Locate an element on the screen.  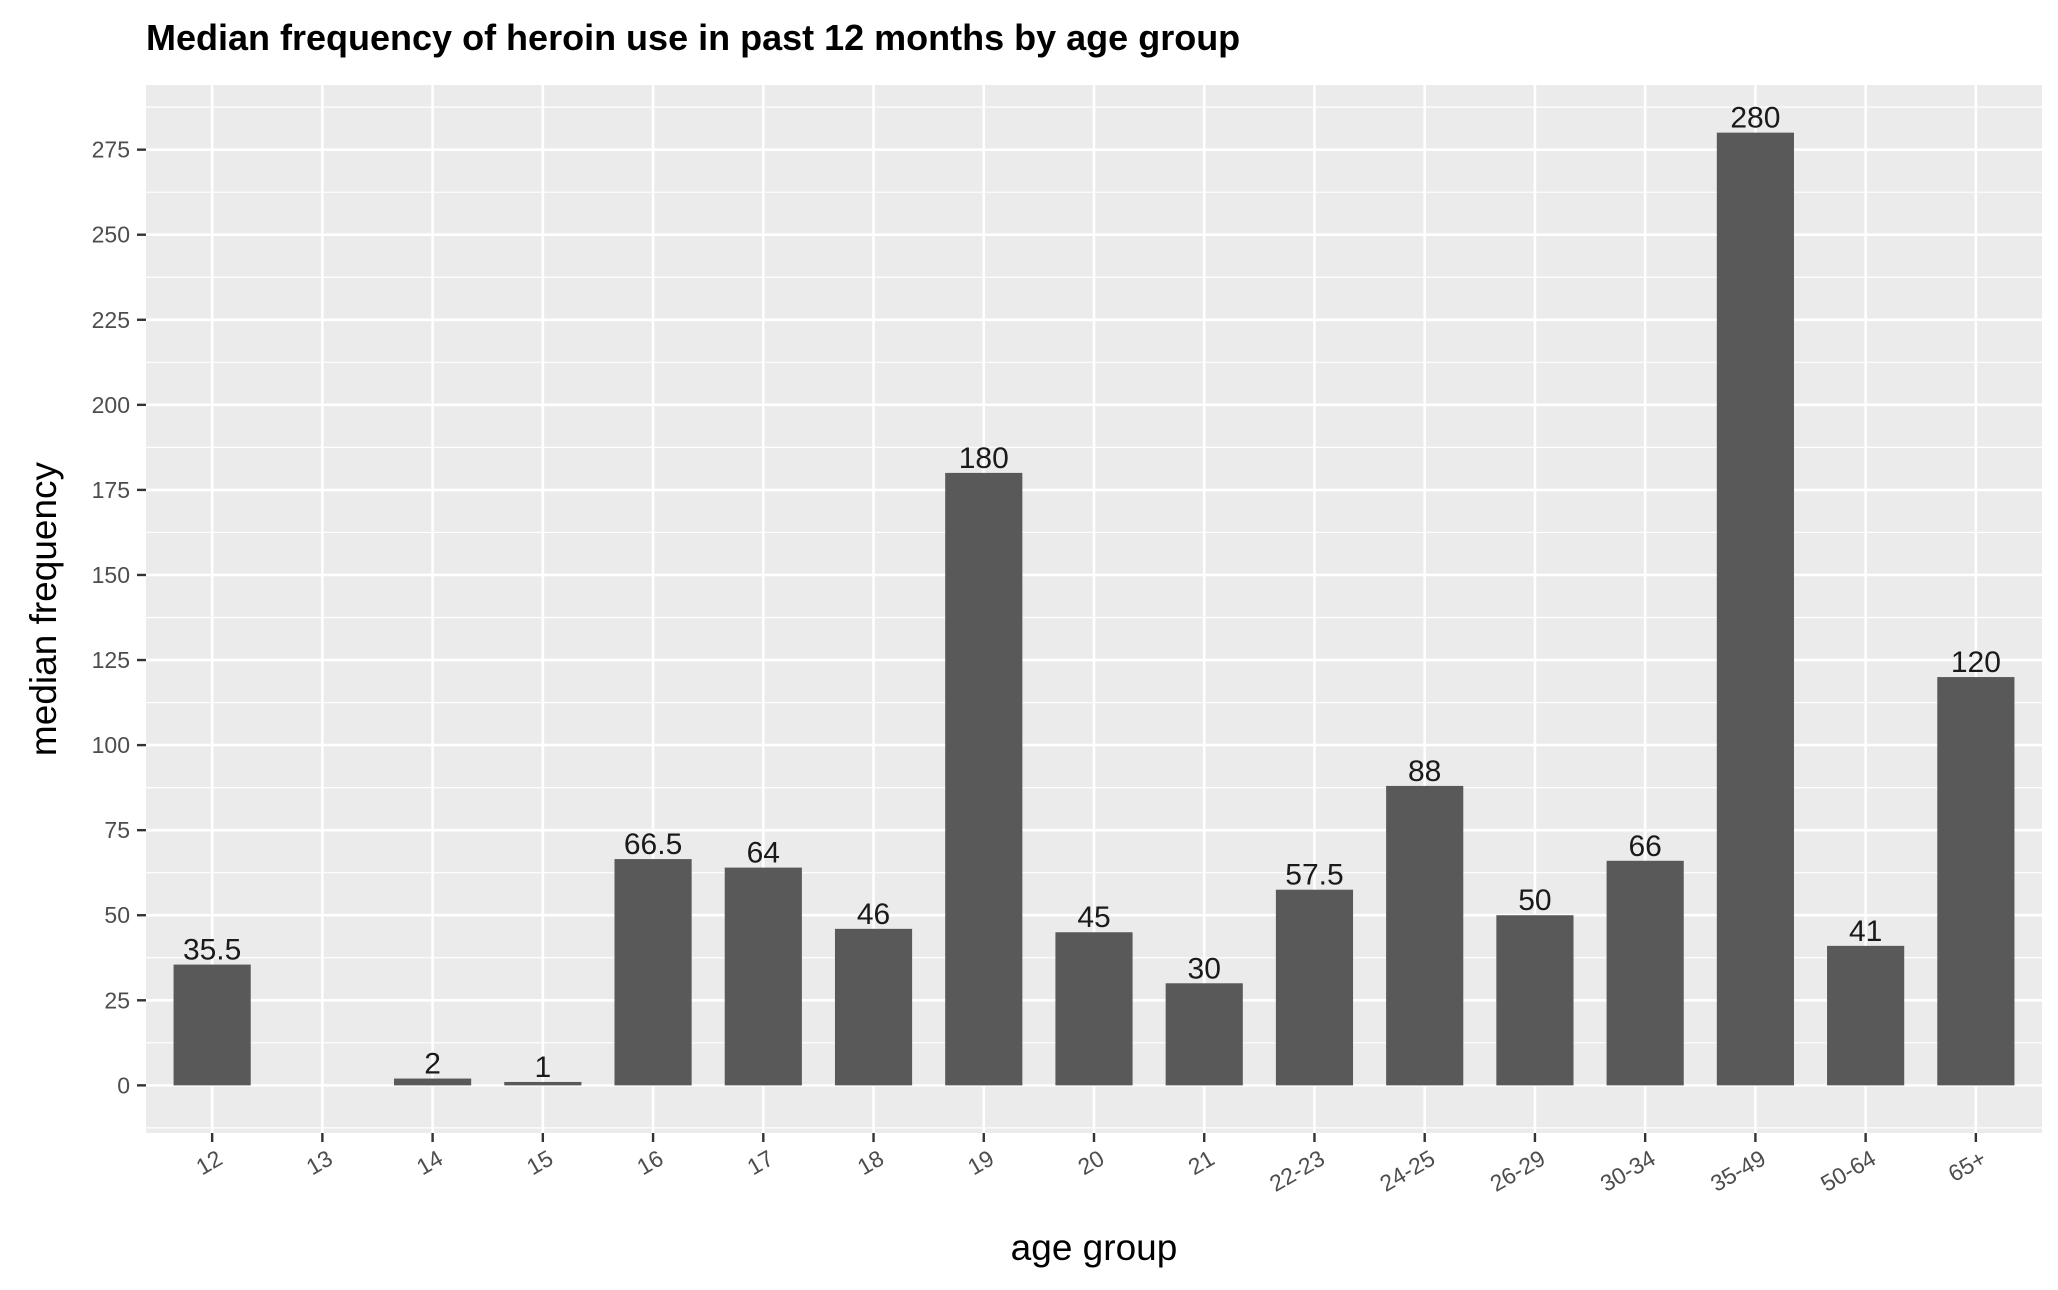
x-tick-label: 14 is located at coordinates (429, 1162).